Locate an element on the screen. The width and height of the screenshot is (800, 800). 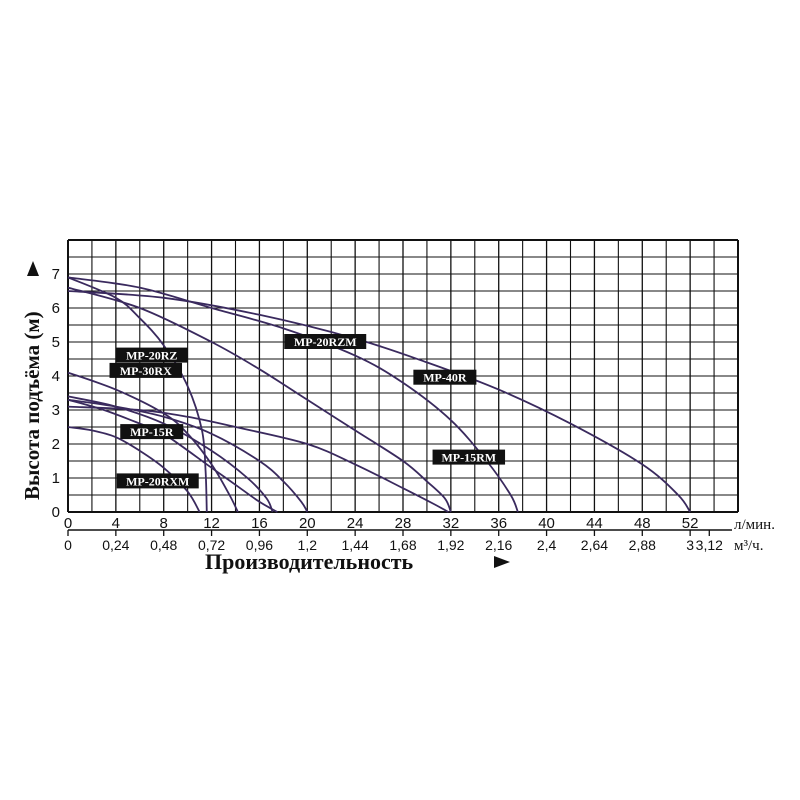
curve-label-text: MP-15RM is located at coordinates (468, 458).